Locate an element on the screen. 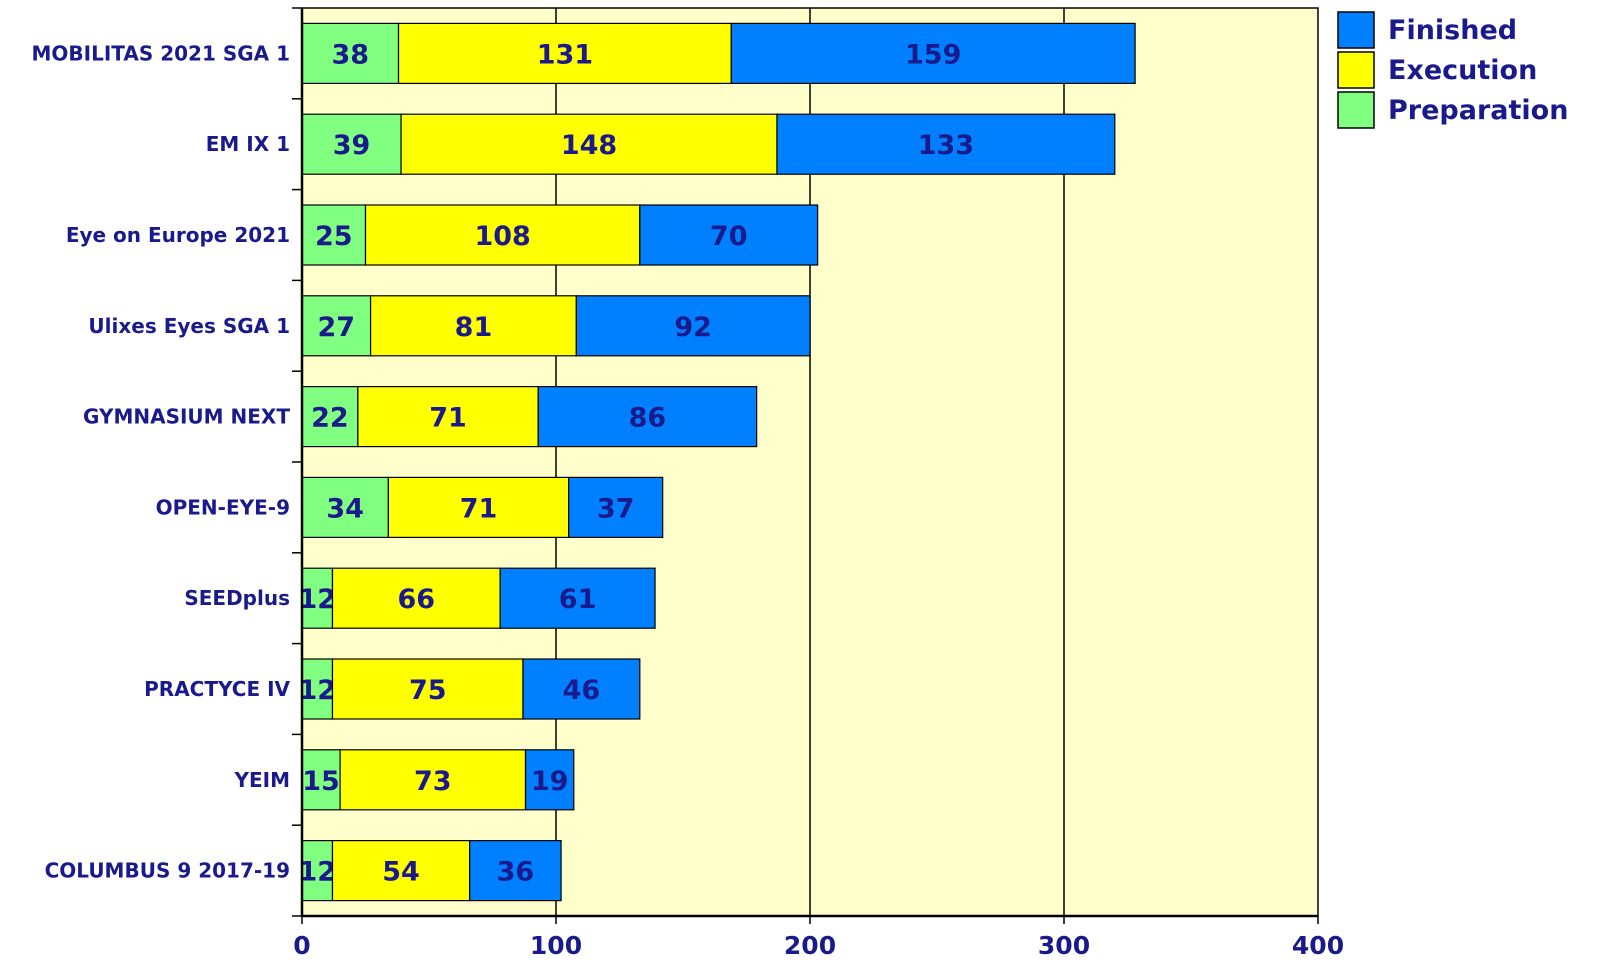 The image size is (1604, 980). data-label: 25 is located at coordinates (334, 236).